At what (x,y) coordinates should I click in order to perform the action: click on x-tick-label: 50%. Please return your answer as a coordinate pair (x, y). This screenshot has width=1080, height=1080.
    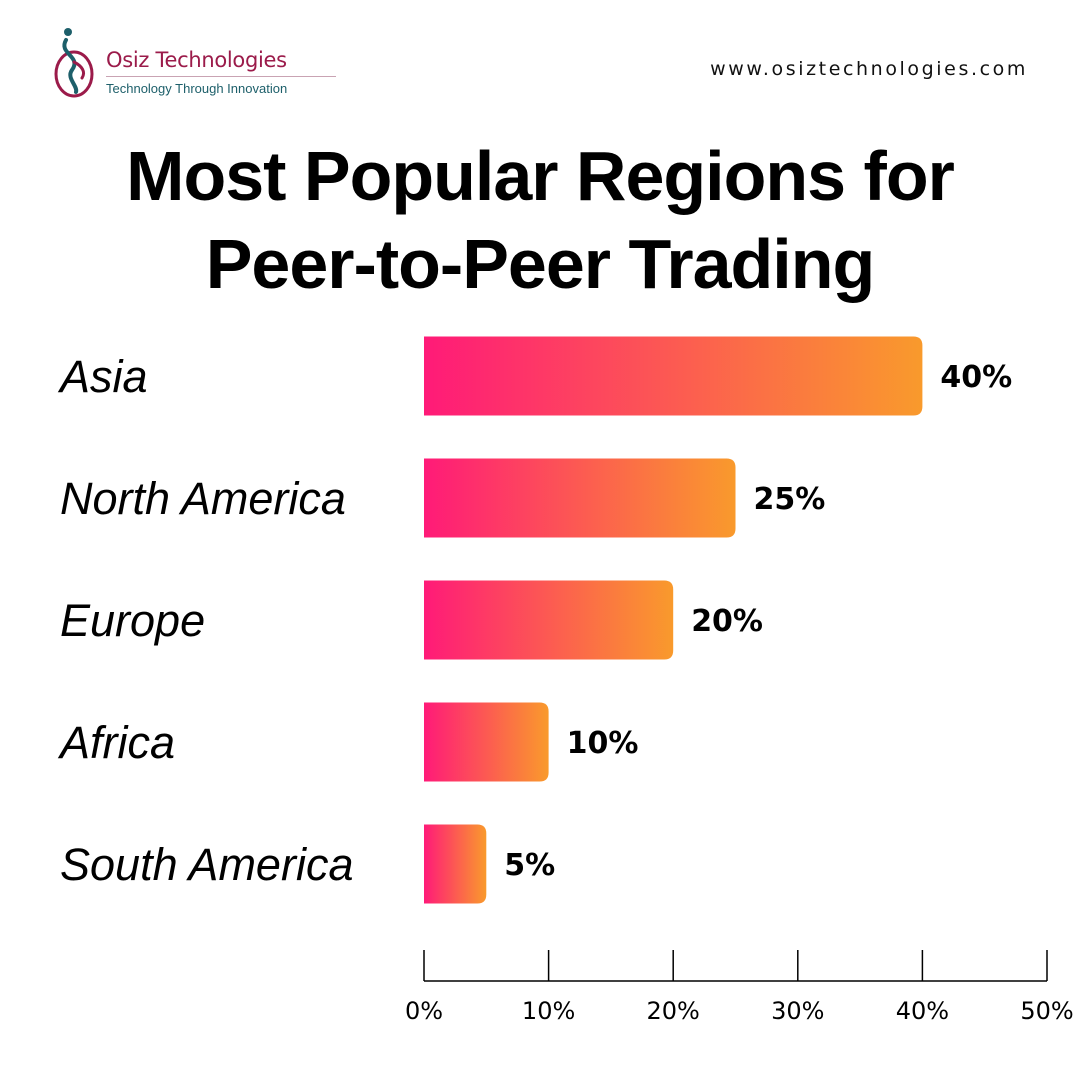
    Looking at the image, I should click on (1046, 1011).